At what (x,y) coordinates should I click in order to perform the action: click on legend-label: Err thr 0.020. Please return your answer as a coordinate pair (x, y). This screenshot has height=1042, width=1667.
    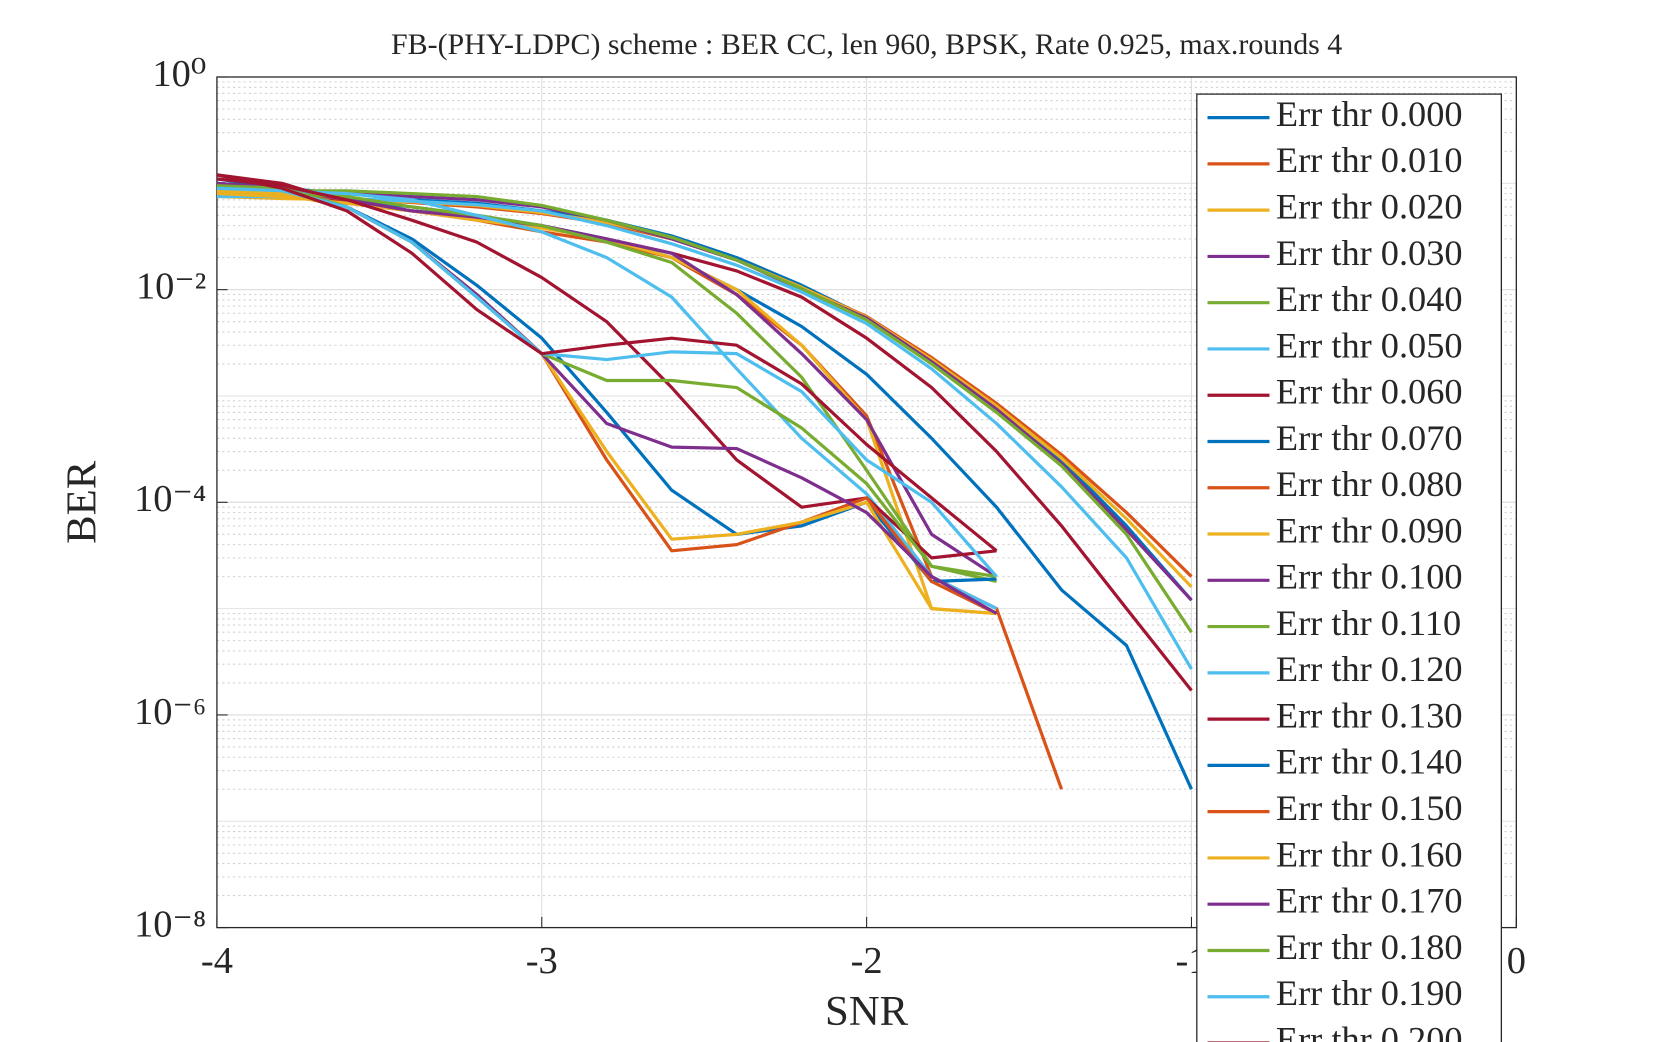
    Looking at the image, I should click on (1369, 206).